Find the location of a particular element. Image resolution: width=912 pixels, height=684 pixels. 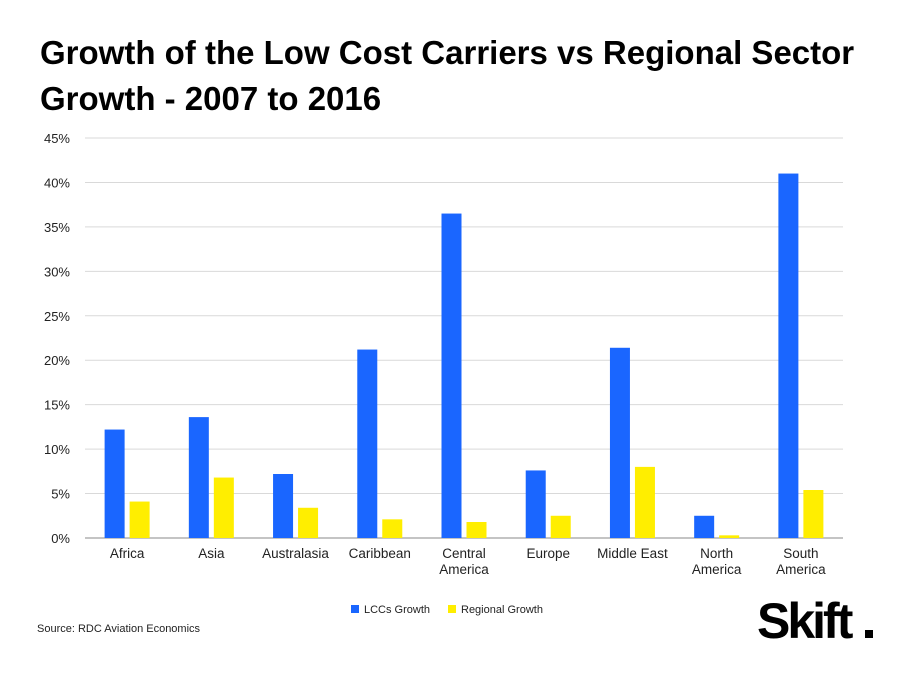

lcc-bar-middle-east is located at coordinates (619, 442).